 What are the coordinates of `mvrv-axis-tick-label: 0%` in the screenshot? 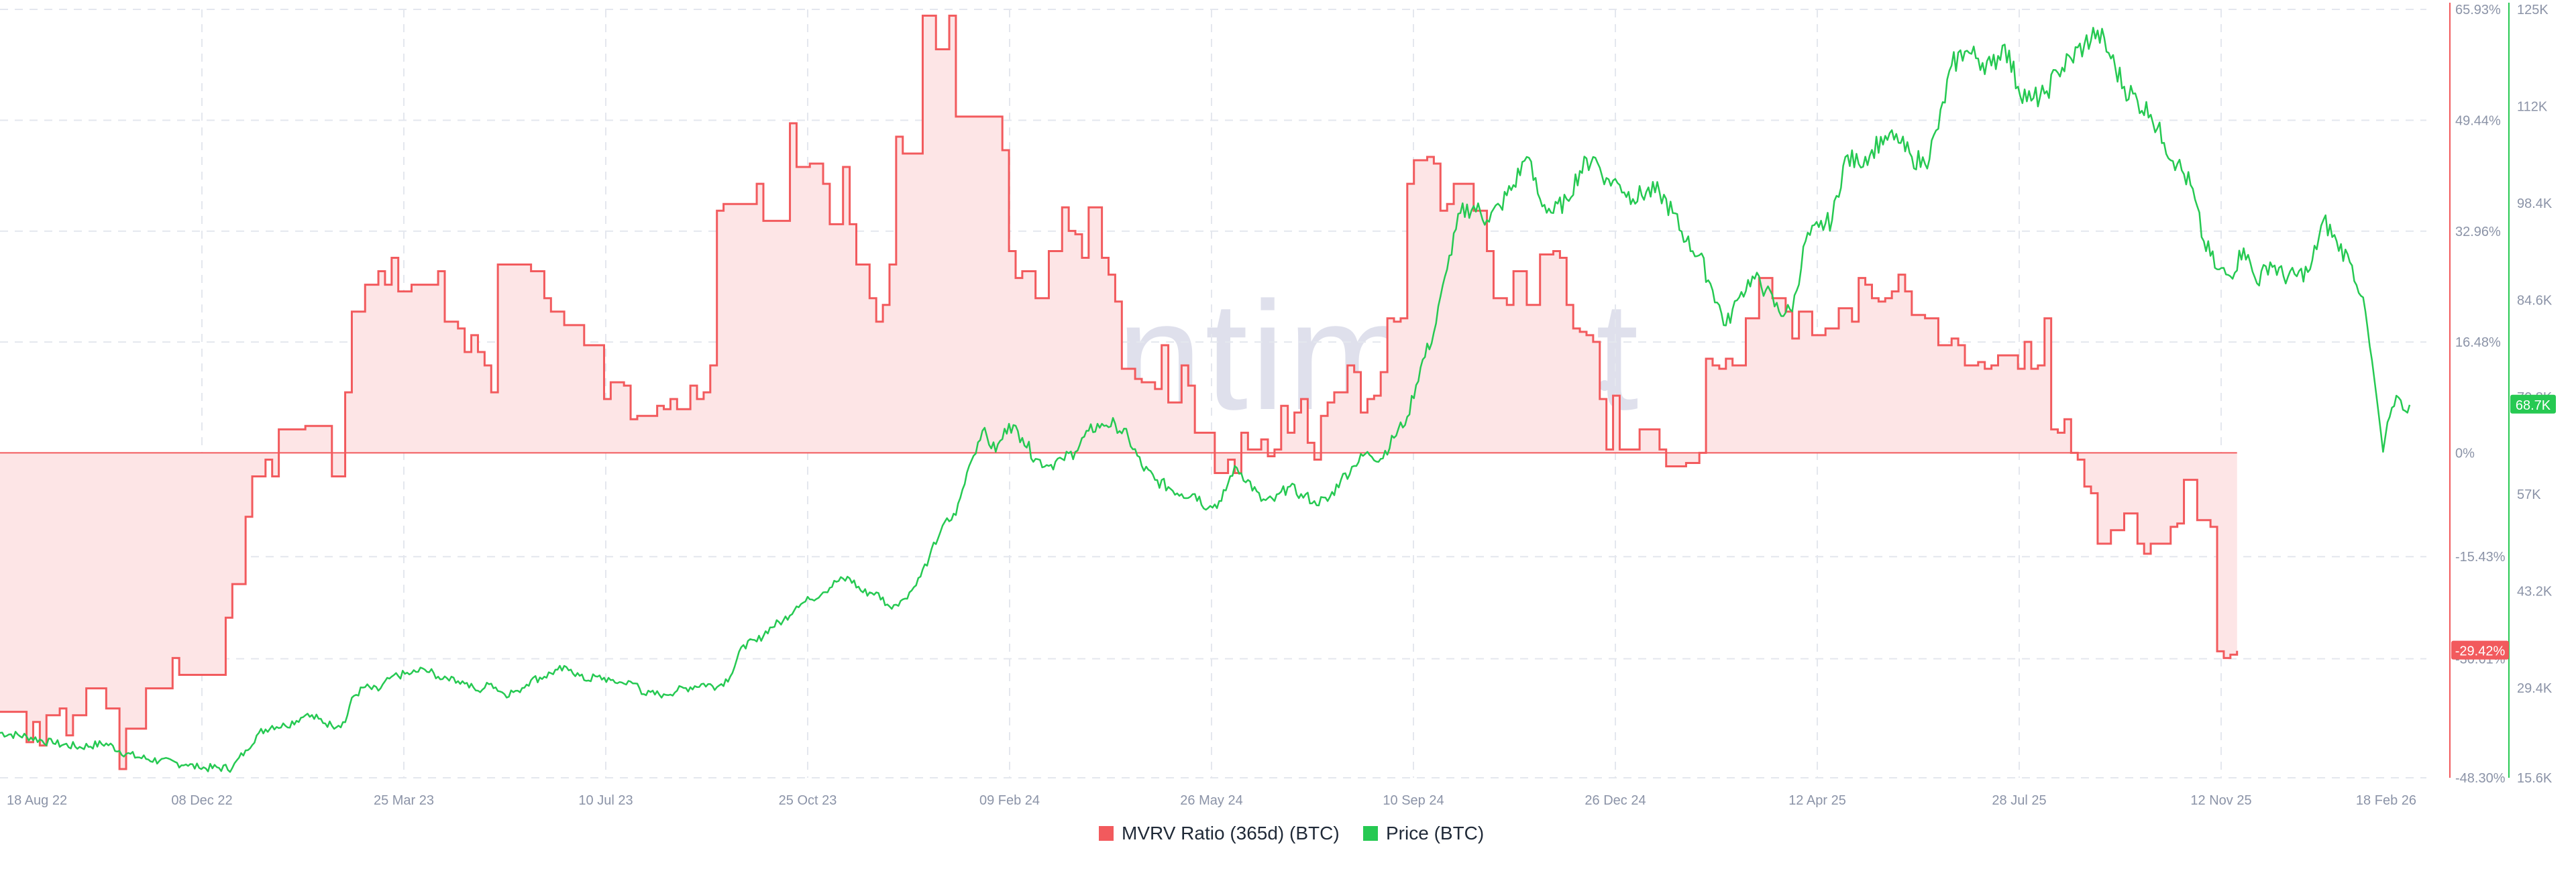 It's located at (2465, 453).